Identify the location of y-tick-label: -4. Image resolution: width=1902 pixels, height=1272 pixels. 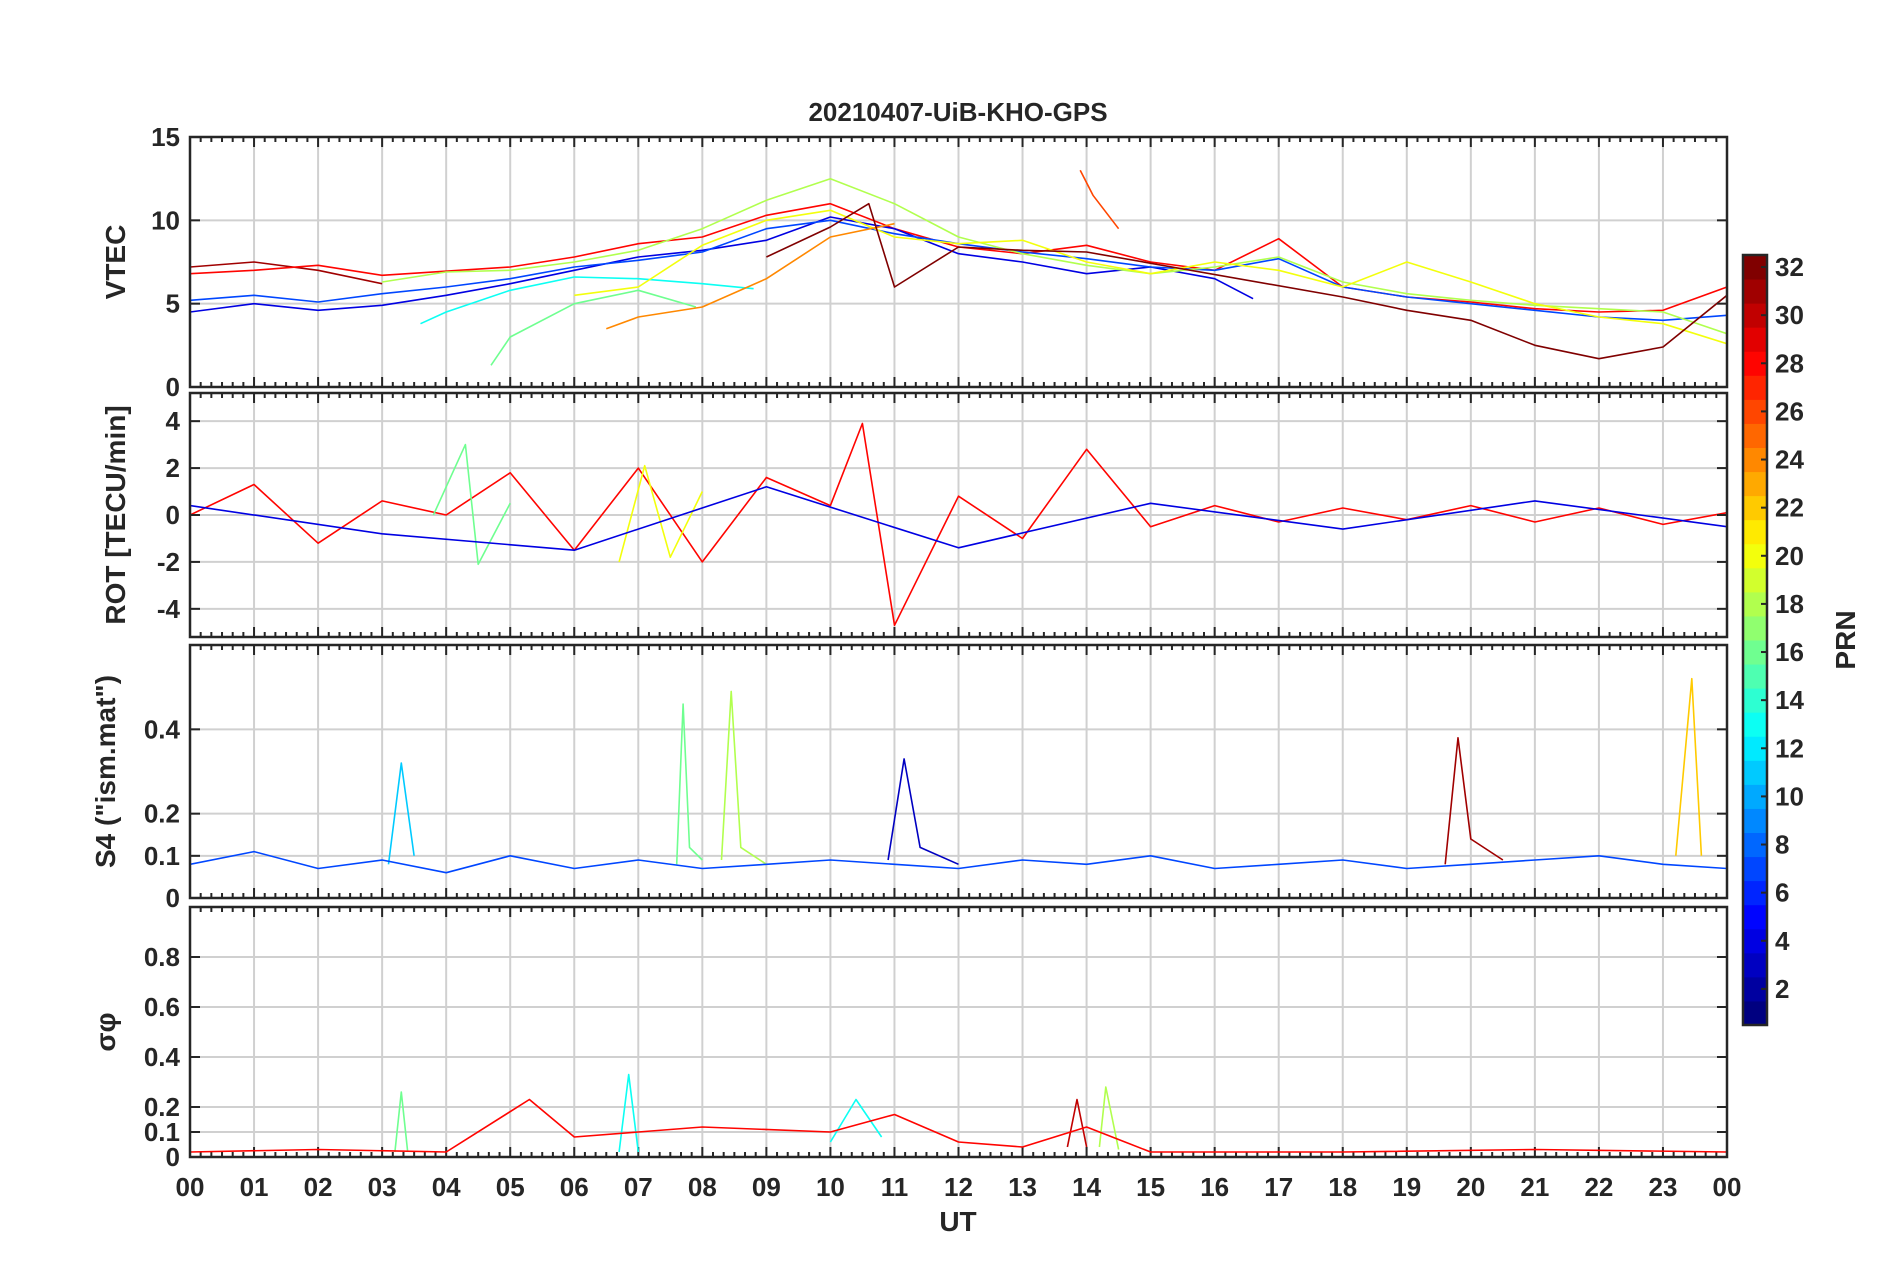
(169, 609).